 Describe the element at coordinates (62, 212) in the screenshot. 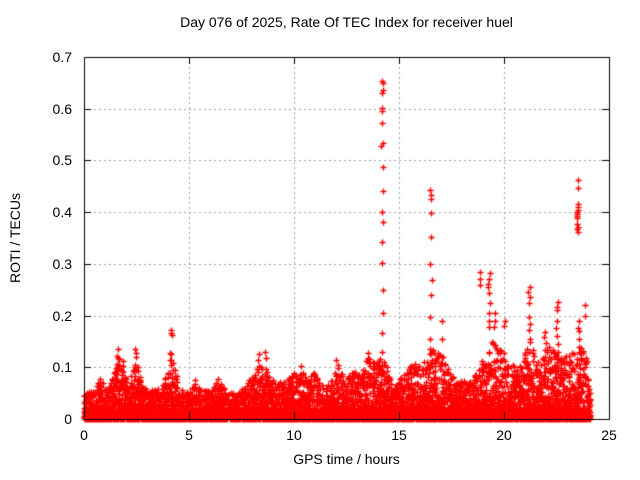

I see `y-tick-label: 0.4` at that location.